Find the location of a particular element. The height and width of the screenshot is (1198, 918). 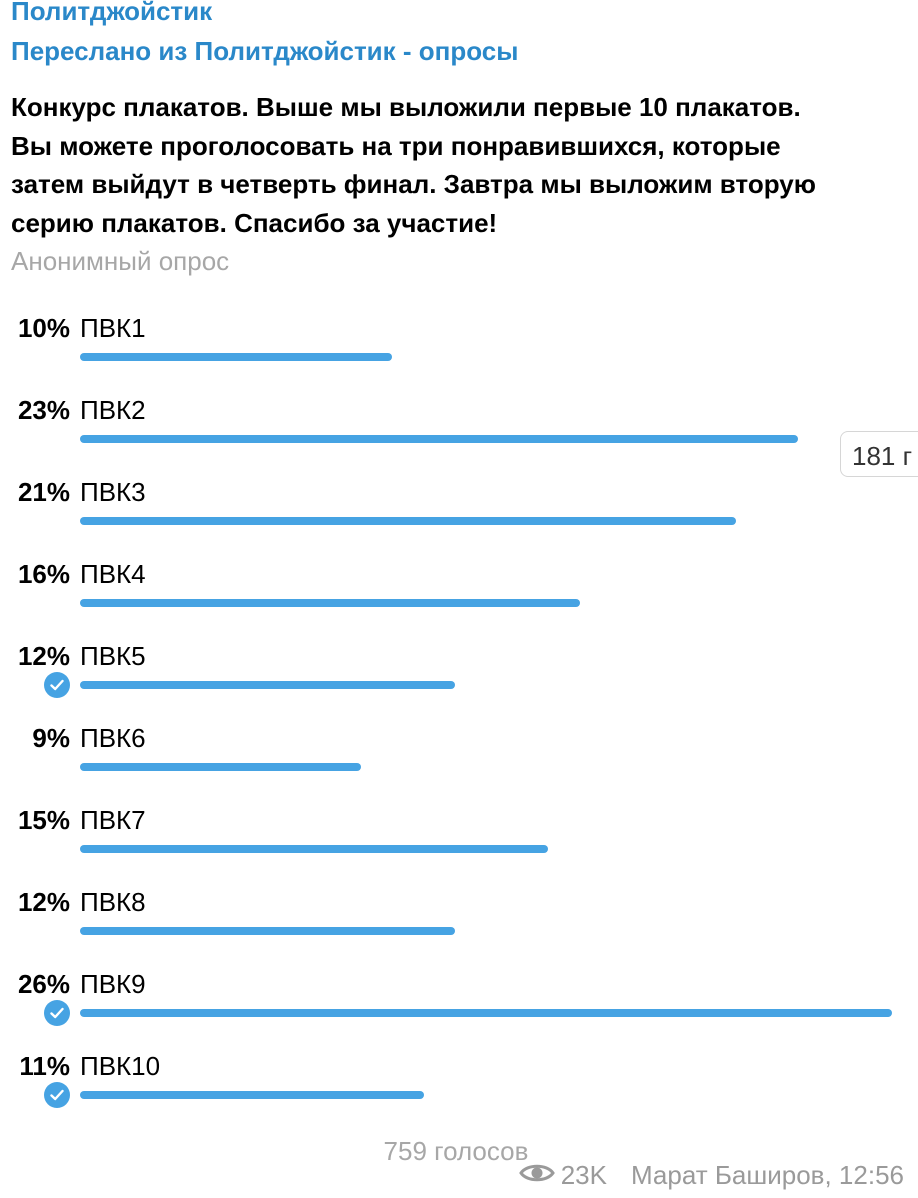

poll-option: 15% ПВК7 is located at coordinates (459, 846).